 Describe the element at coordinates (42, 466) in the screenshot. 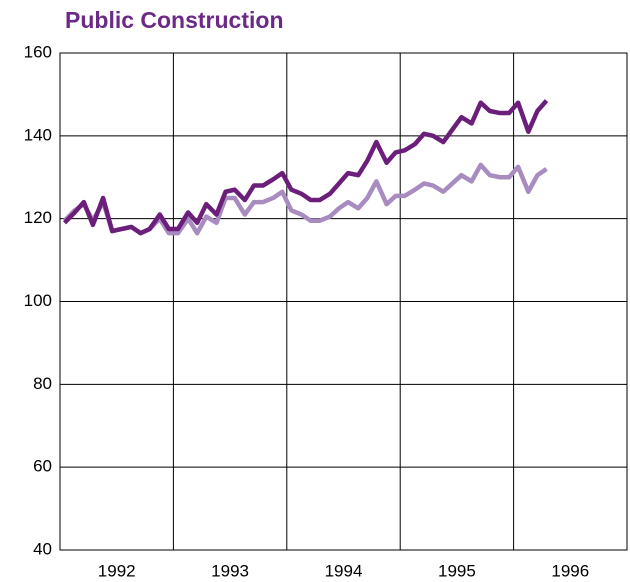

I see `y-tick-label: 60` at that location.